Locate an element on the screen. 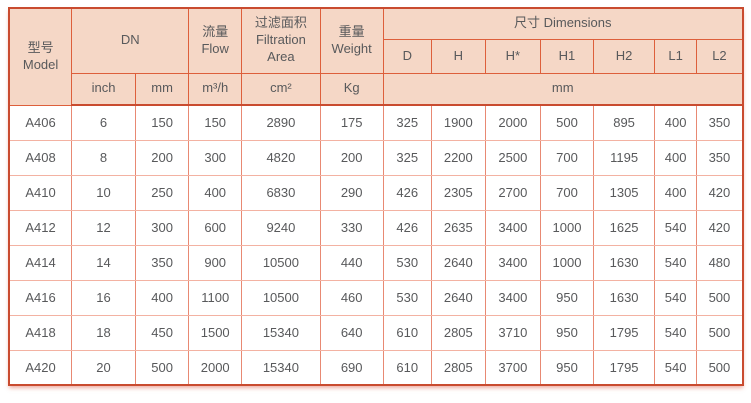 The height and width of the screenshot is (403, 751). cell-value: 1195 is located at coordinates (624, 157).